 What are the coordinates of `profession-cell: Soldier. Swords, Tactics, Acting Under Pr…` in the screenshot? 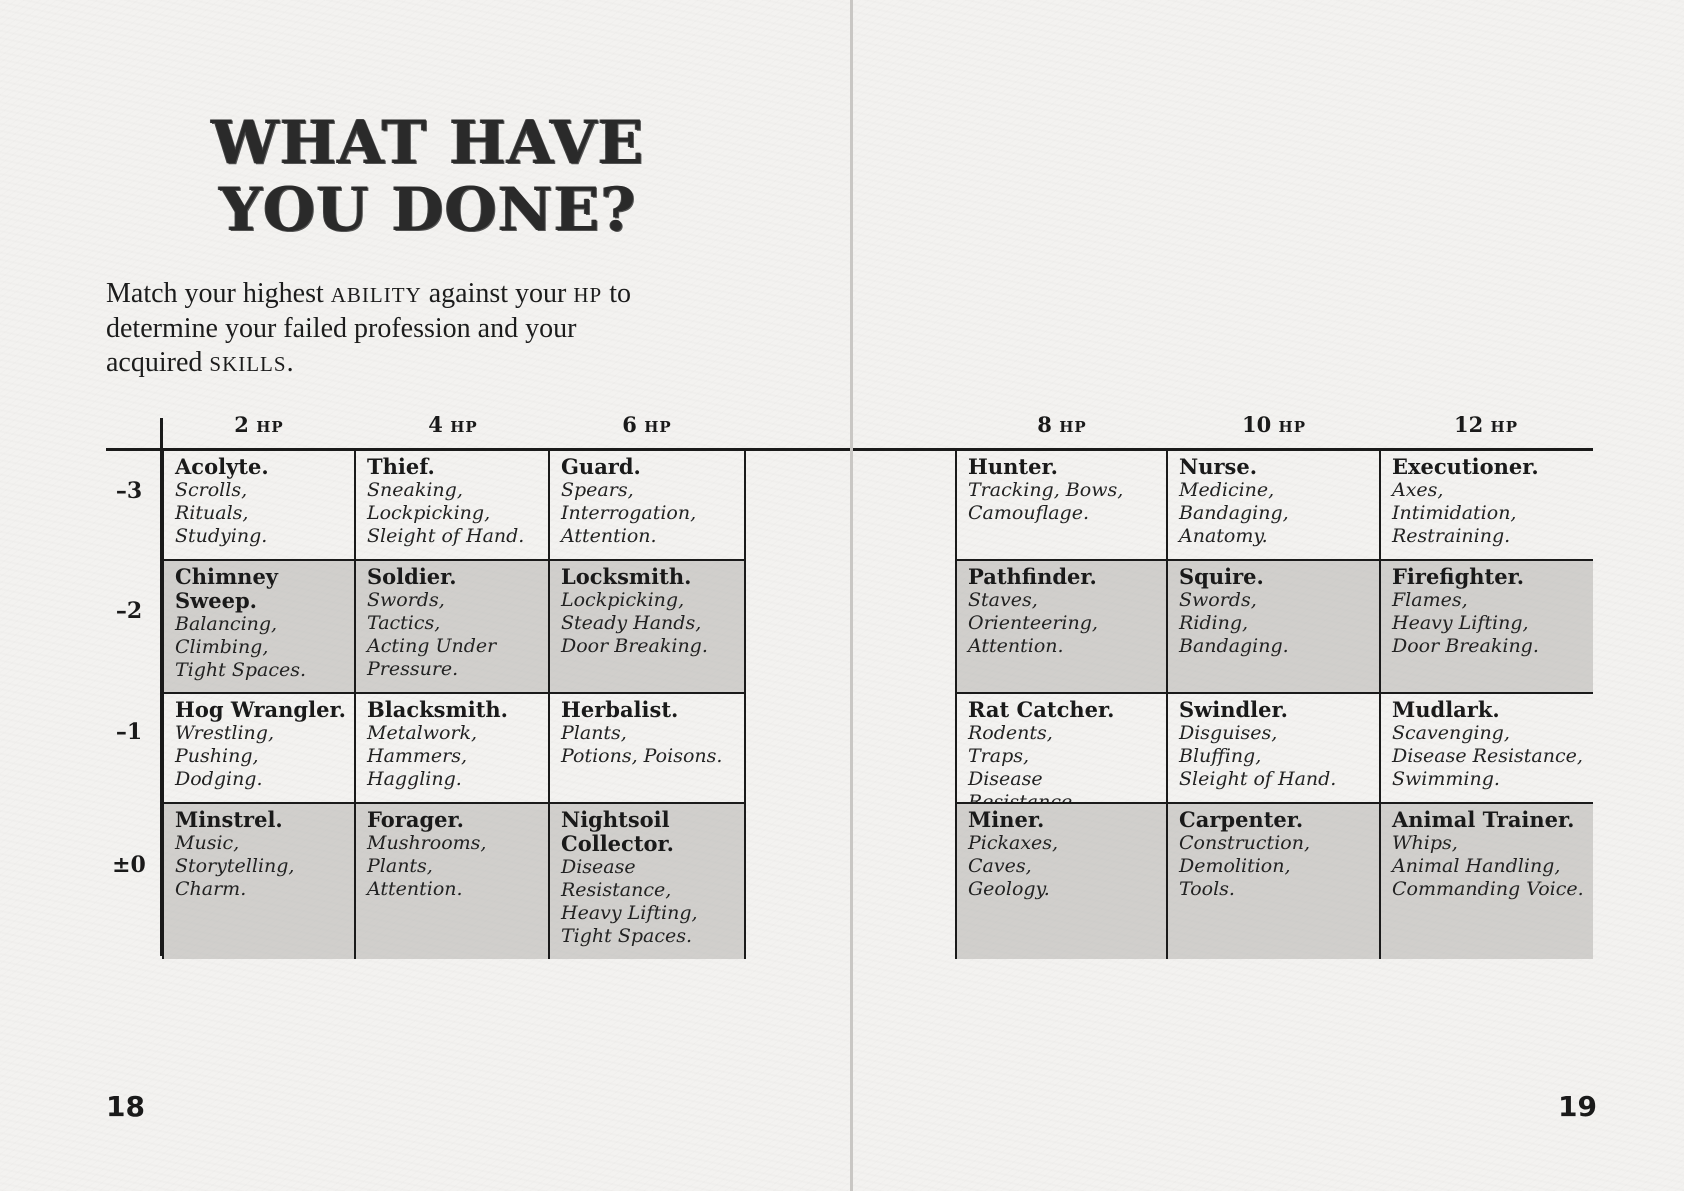 It's located at (453, 627).